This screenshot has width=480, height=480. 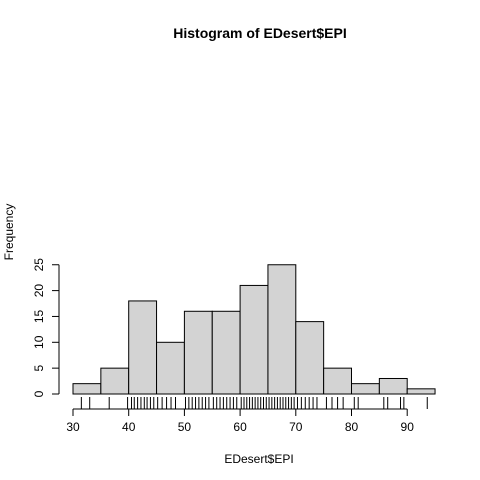 What do you see at coordinates (73, 427) in the screenshot?
I see `x-tick-label: 30` at bounding box center [73, 427].